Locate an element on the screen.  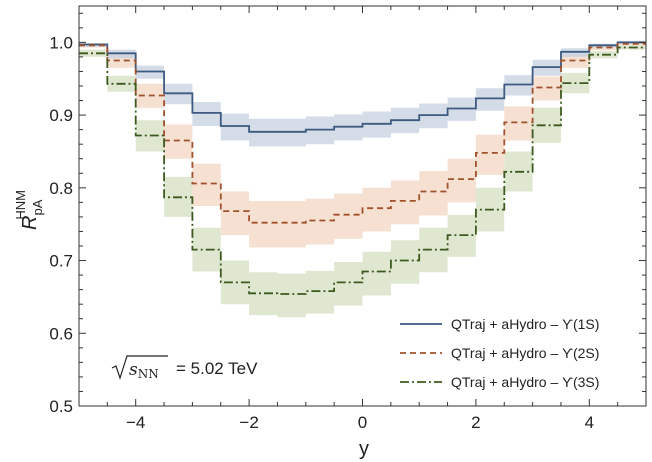
energy-value: = 5.02 TeV is located at coordinates (217, 368).